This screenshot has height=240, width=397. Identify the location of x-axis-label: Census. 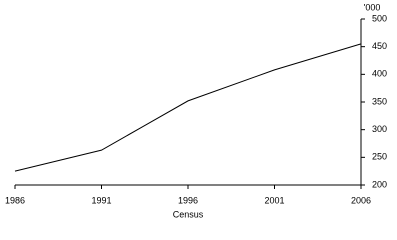
(188, 214).